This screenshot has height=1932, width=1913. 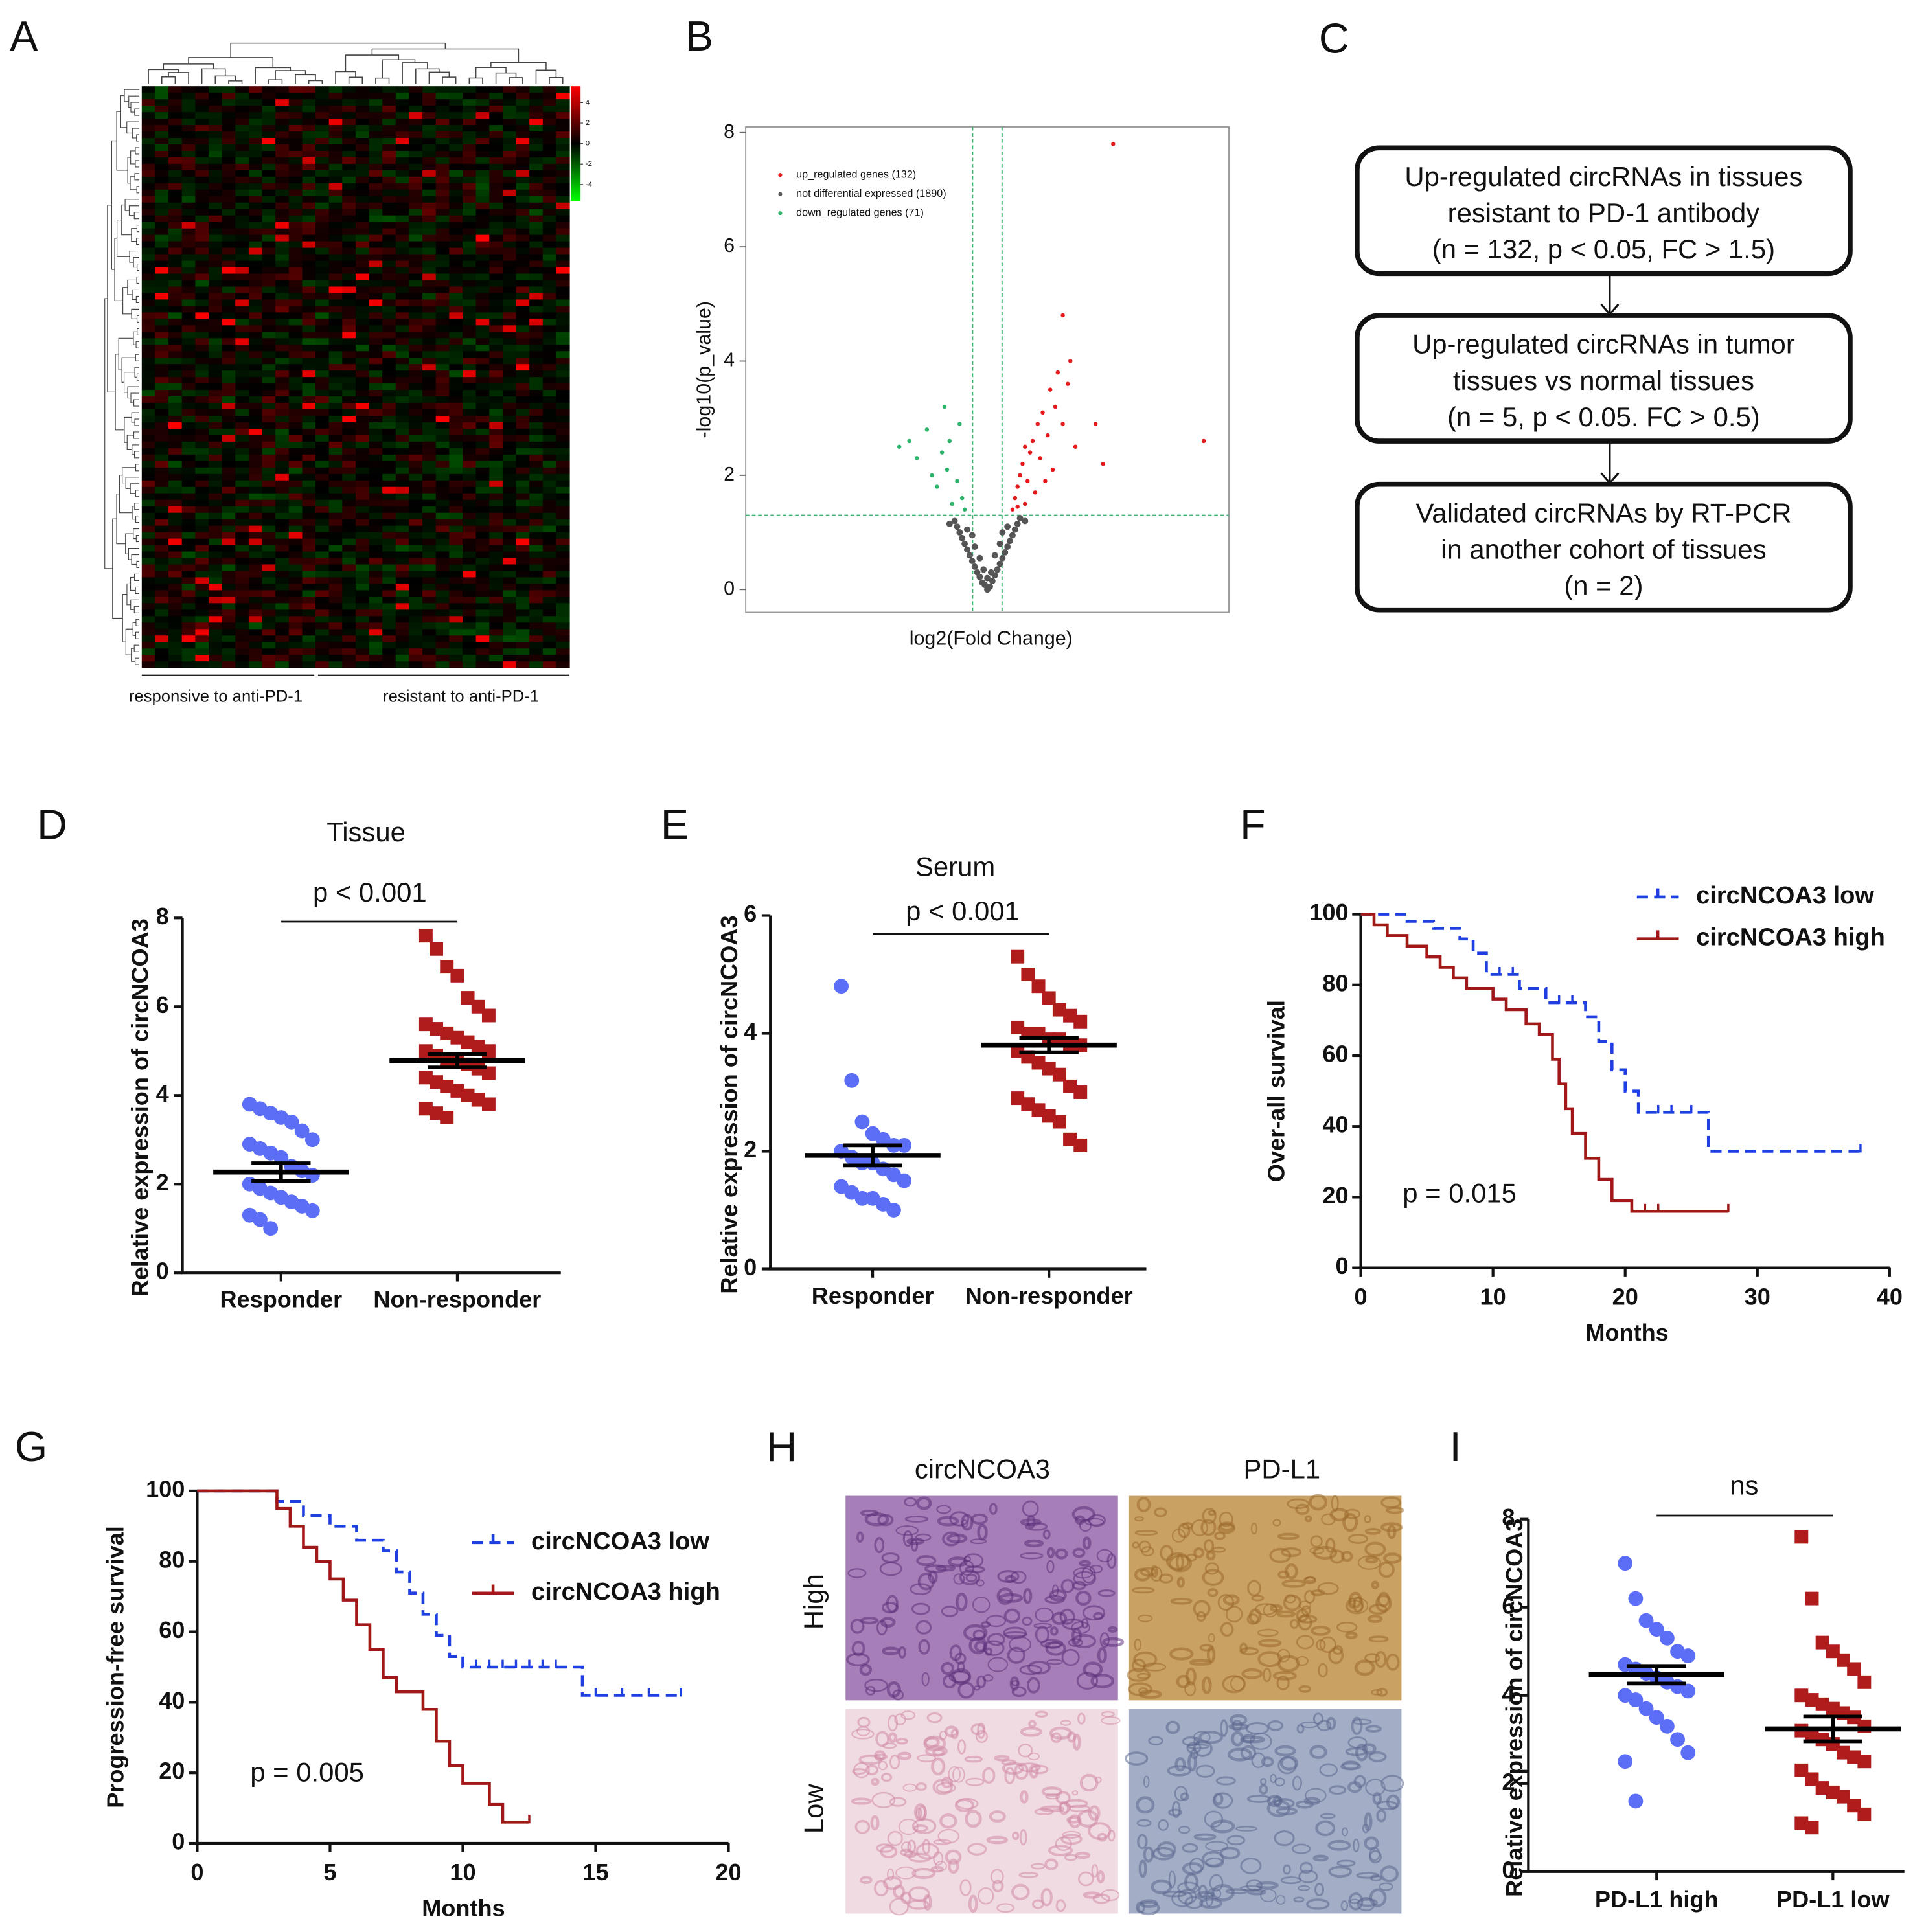 What do you see at coordinates (1603, 176) in the screenshot?
I see `flow-text: Up-regulated circRNAs in tissues` at bounding box center [1603, 176].